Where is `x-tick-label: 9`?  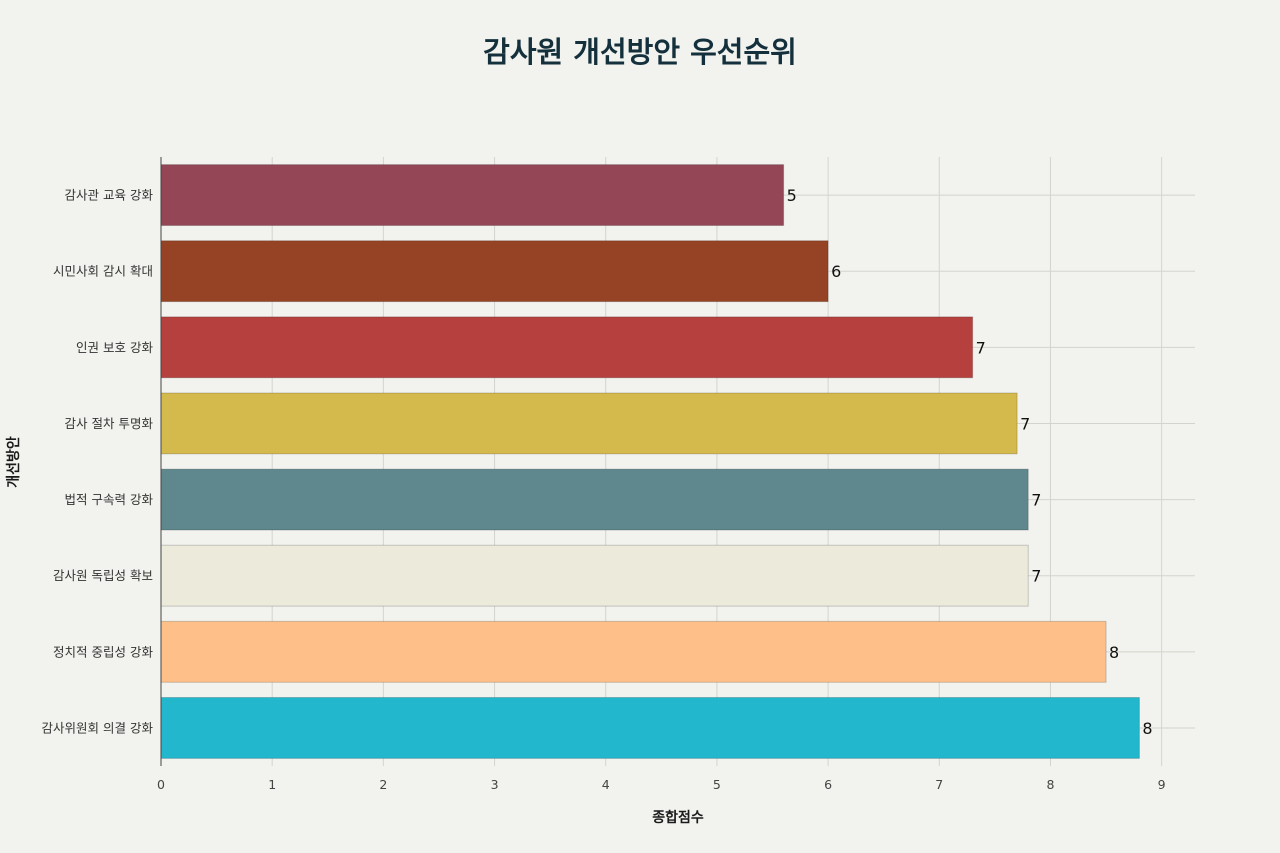
x-tick-label: 9 is located at coordinates (1162, 784).